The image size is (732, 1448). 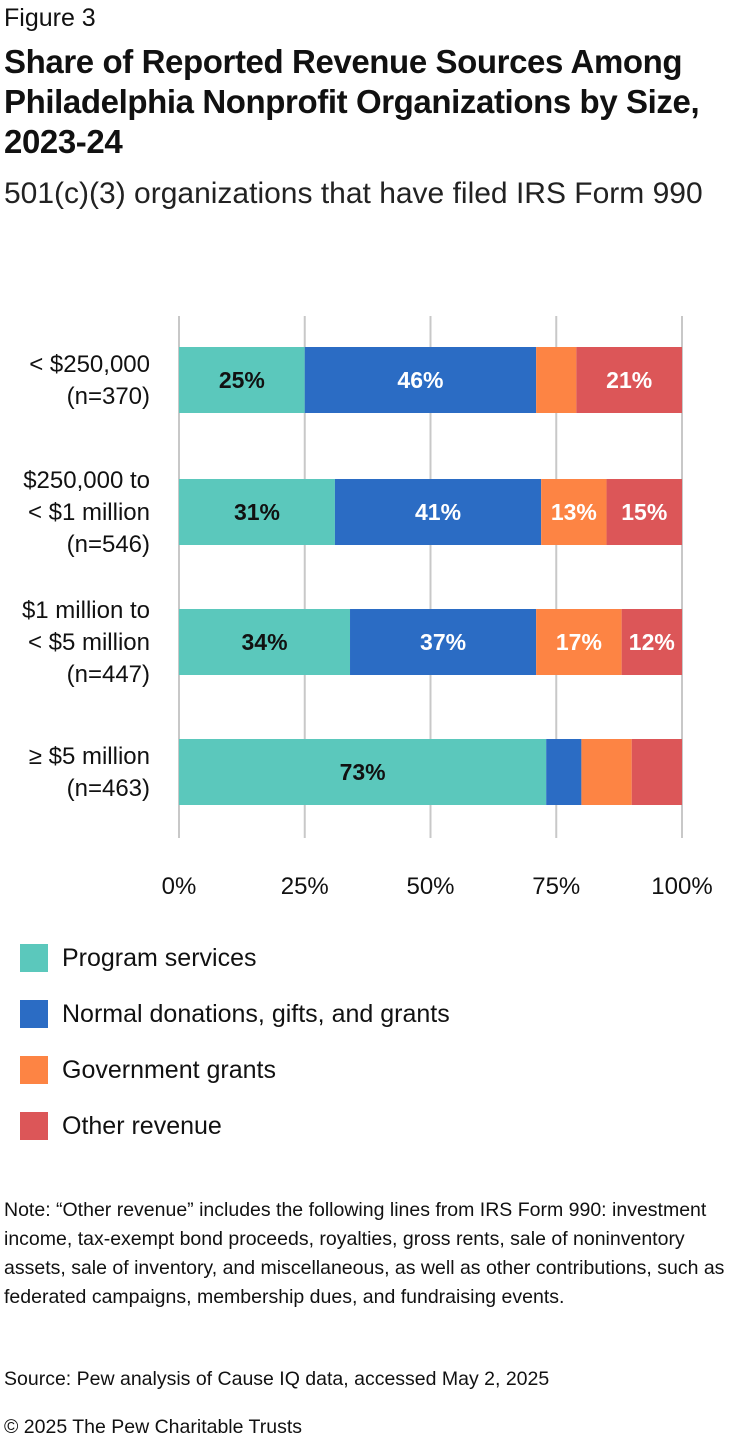 I want to click on category-label: (n=370), so click(x=108, y=396).